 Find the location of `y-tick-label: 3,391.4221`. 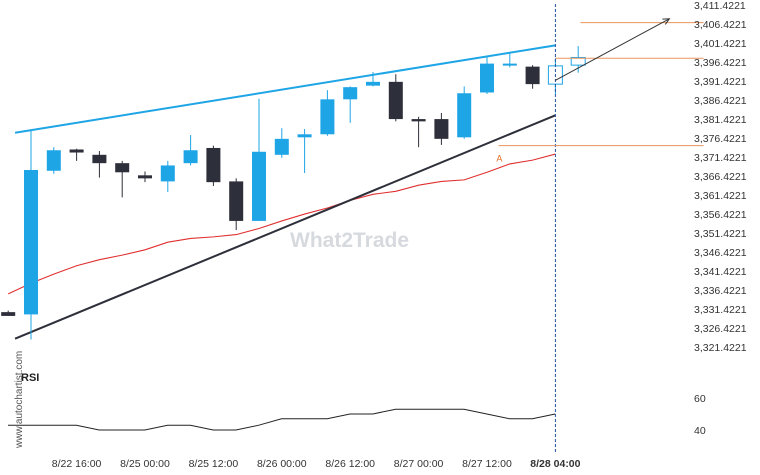

y-tick-label: 3,391.4221 is located at coordinates (720, 82).